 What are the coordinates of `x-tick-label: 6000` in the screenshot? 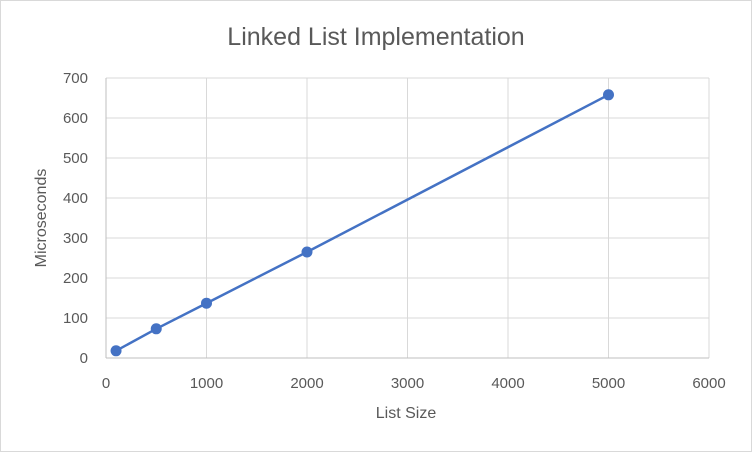 It's located at (708, 383).